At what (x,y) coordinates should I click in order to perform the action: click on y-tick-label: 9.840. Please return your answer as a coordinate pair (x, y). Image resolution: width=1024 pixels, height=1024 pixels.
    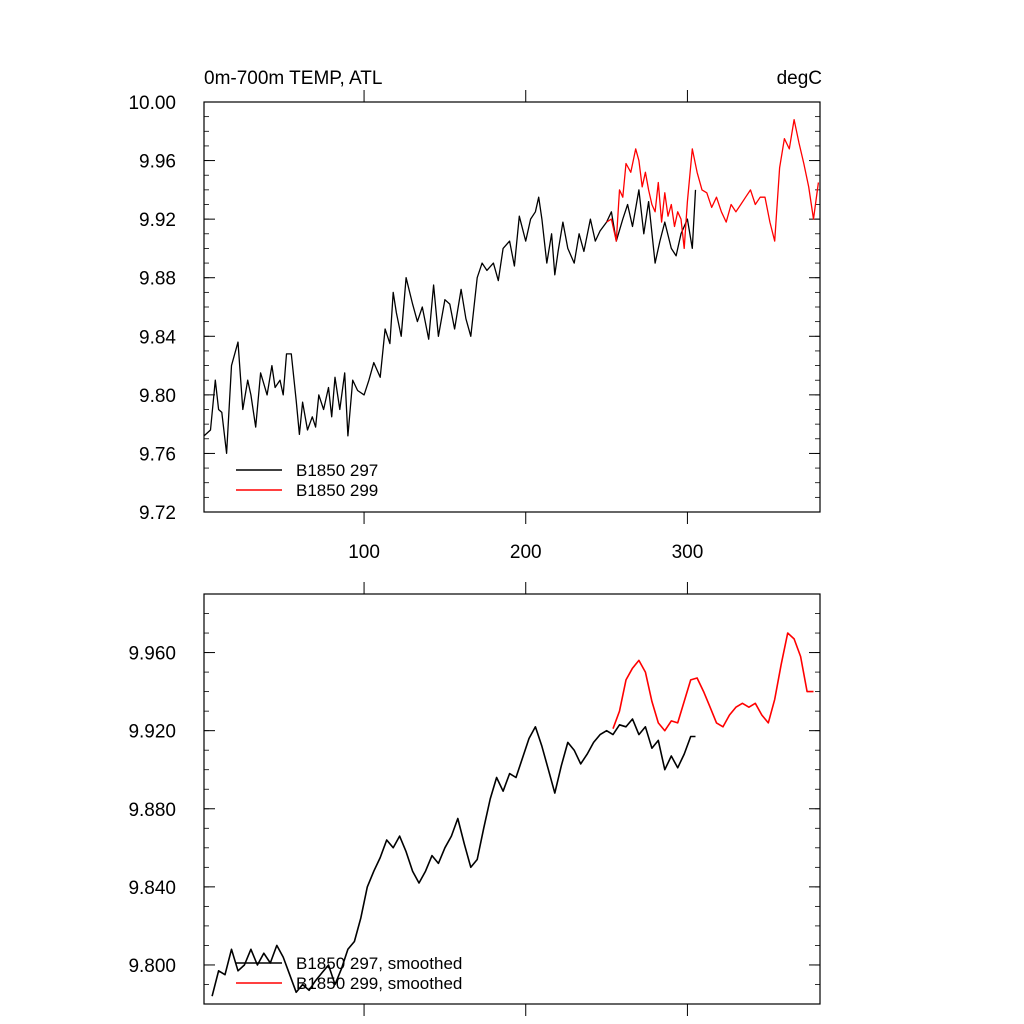
    Looking at the image, I should click on (152, 888).